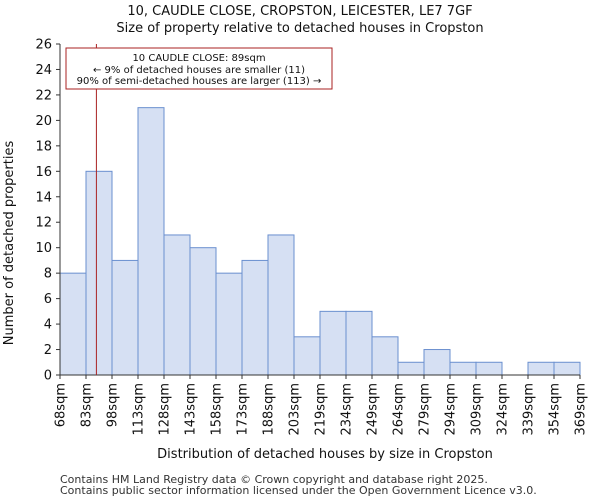 The image size is (600, 500). Describe the element at coordinates (48, 325) in the screenshot. I see `y-tick-label: 4` at that location.